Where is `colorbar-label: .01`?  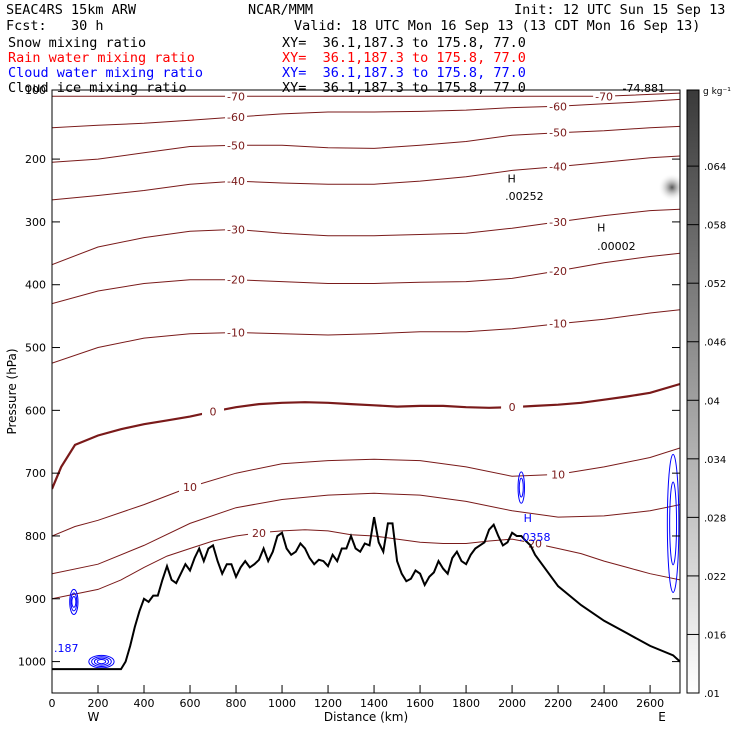 colorbar-label: .01 is located at coordinates (712, 694).